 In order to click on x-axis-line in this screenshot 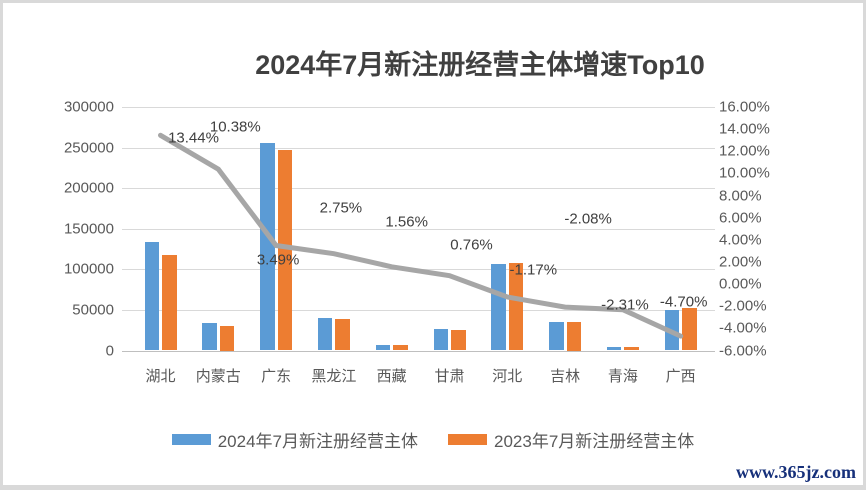, I will do `click(418, 351)`.